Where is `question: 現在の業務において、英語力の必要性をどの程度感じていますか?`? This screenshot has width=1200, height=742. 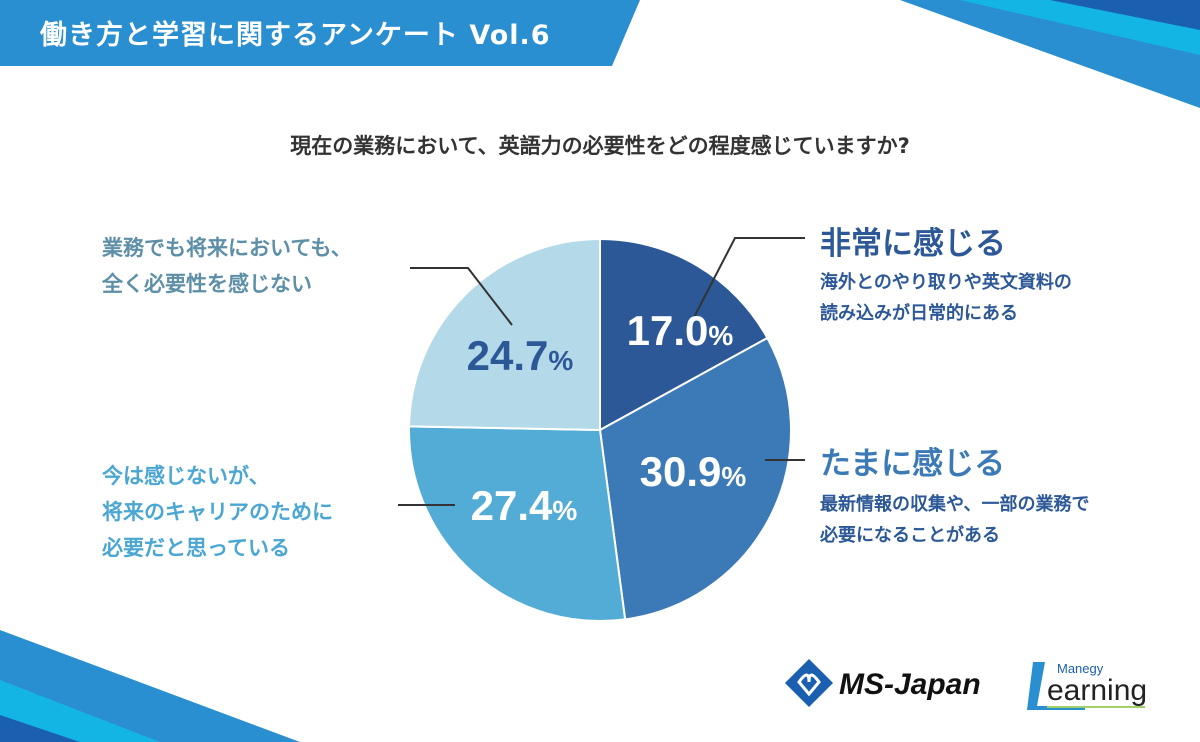
question: 現在の業務において、英語力の必要性をどの程度感じていますか? is located at coordinates (600, 146).